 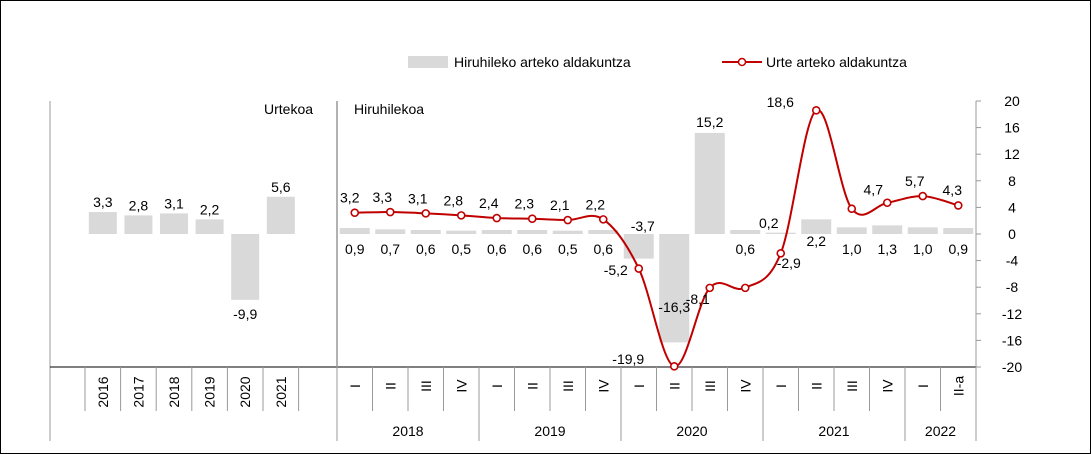 I want to click on y-tick-label: 4, so click(x=1012, y=207).